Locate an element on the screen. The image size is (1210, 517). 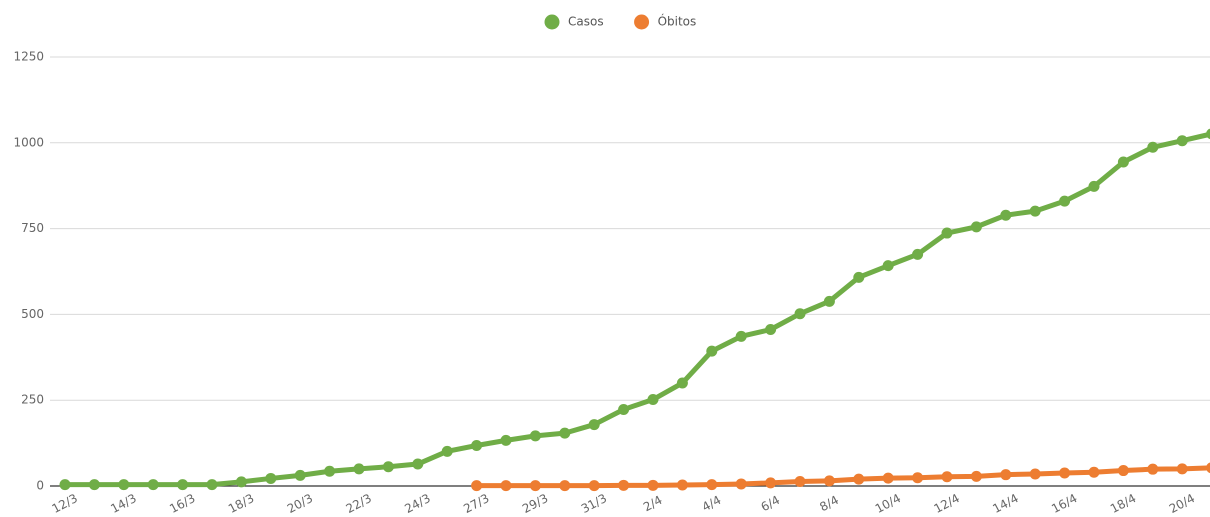
x-tick-label: 14/3 is located at coordinates (123, 503).